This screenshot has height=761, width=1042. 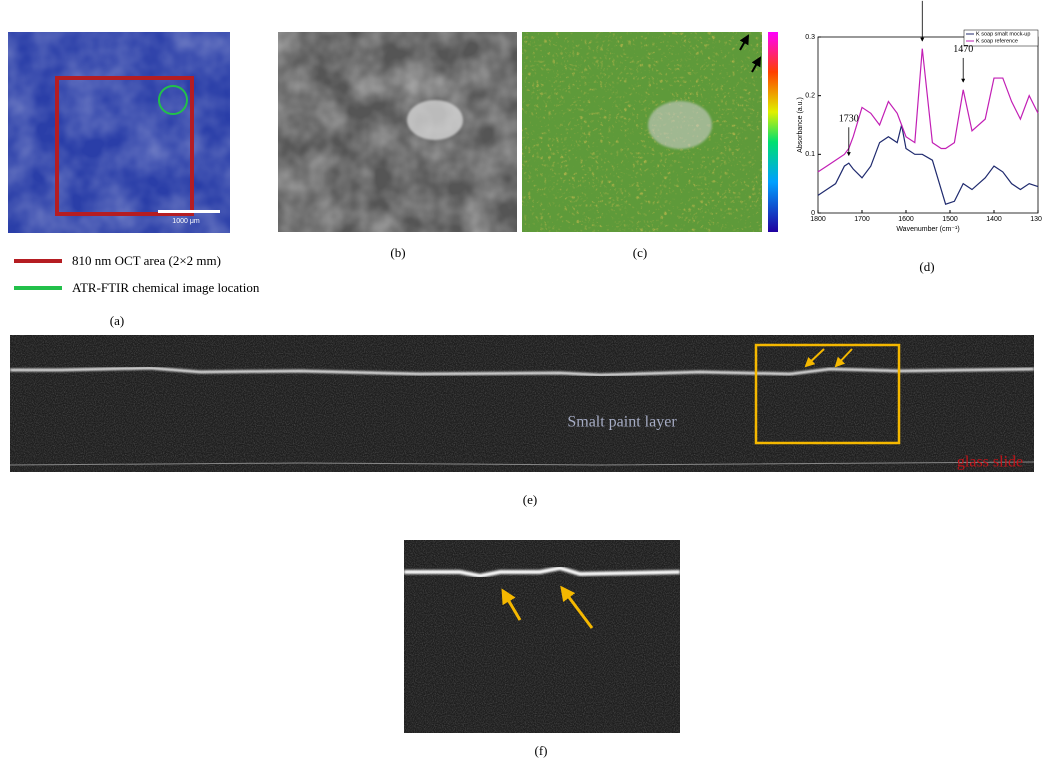 I want to click on x-tick-label: 1700, so click(x=862, y=219).